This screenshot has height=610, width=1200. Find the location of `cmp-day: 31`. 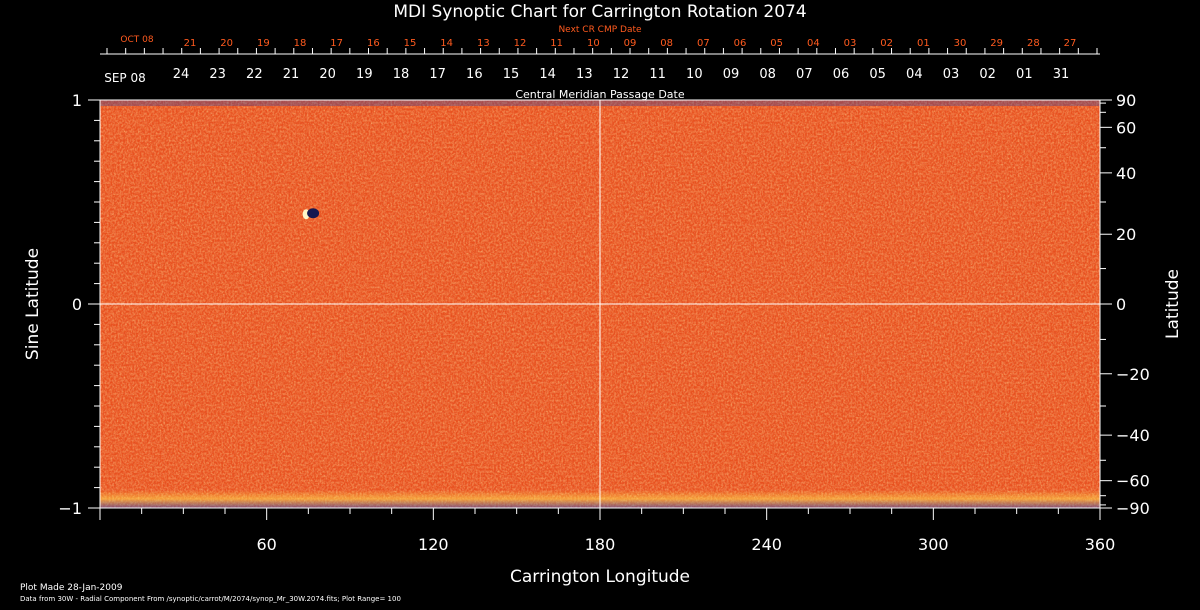

cmp-day: 31 is located at coordinates (1061, 74).